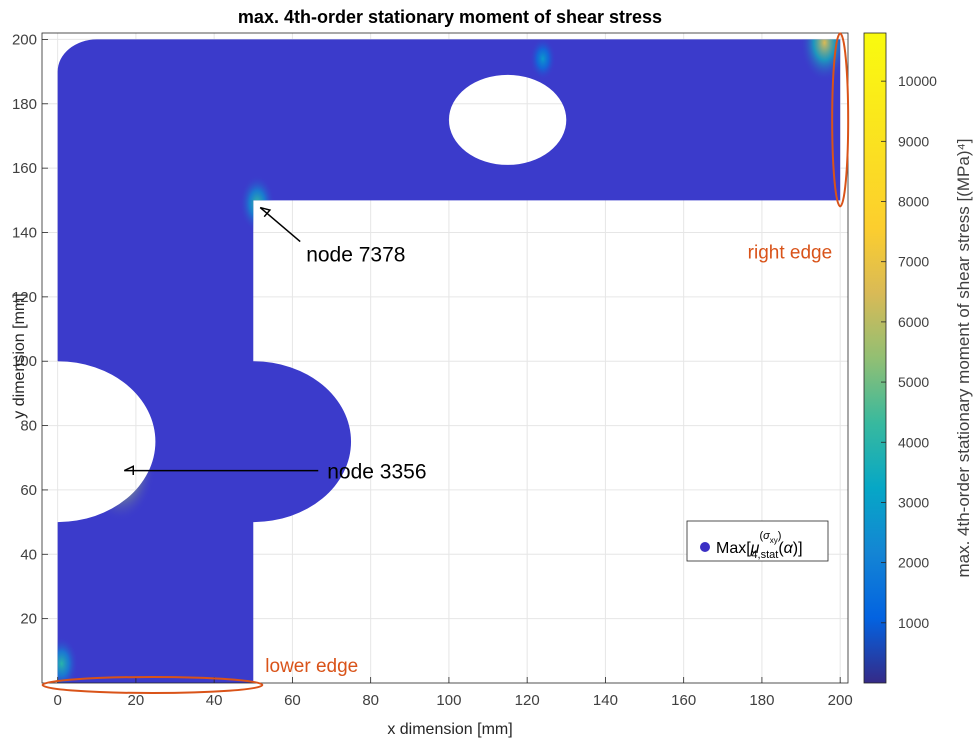 The image size is (979, 742). Describe the element at coordinates (152, 685) in the screenshot. I see `lower-edge-ellipse` at that location.